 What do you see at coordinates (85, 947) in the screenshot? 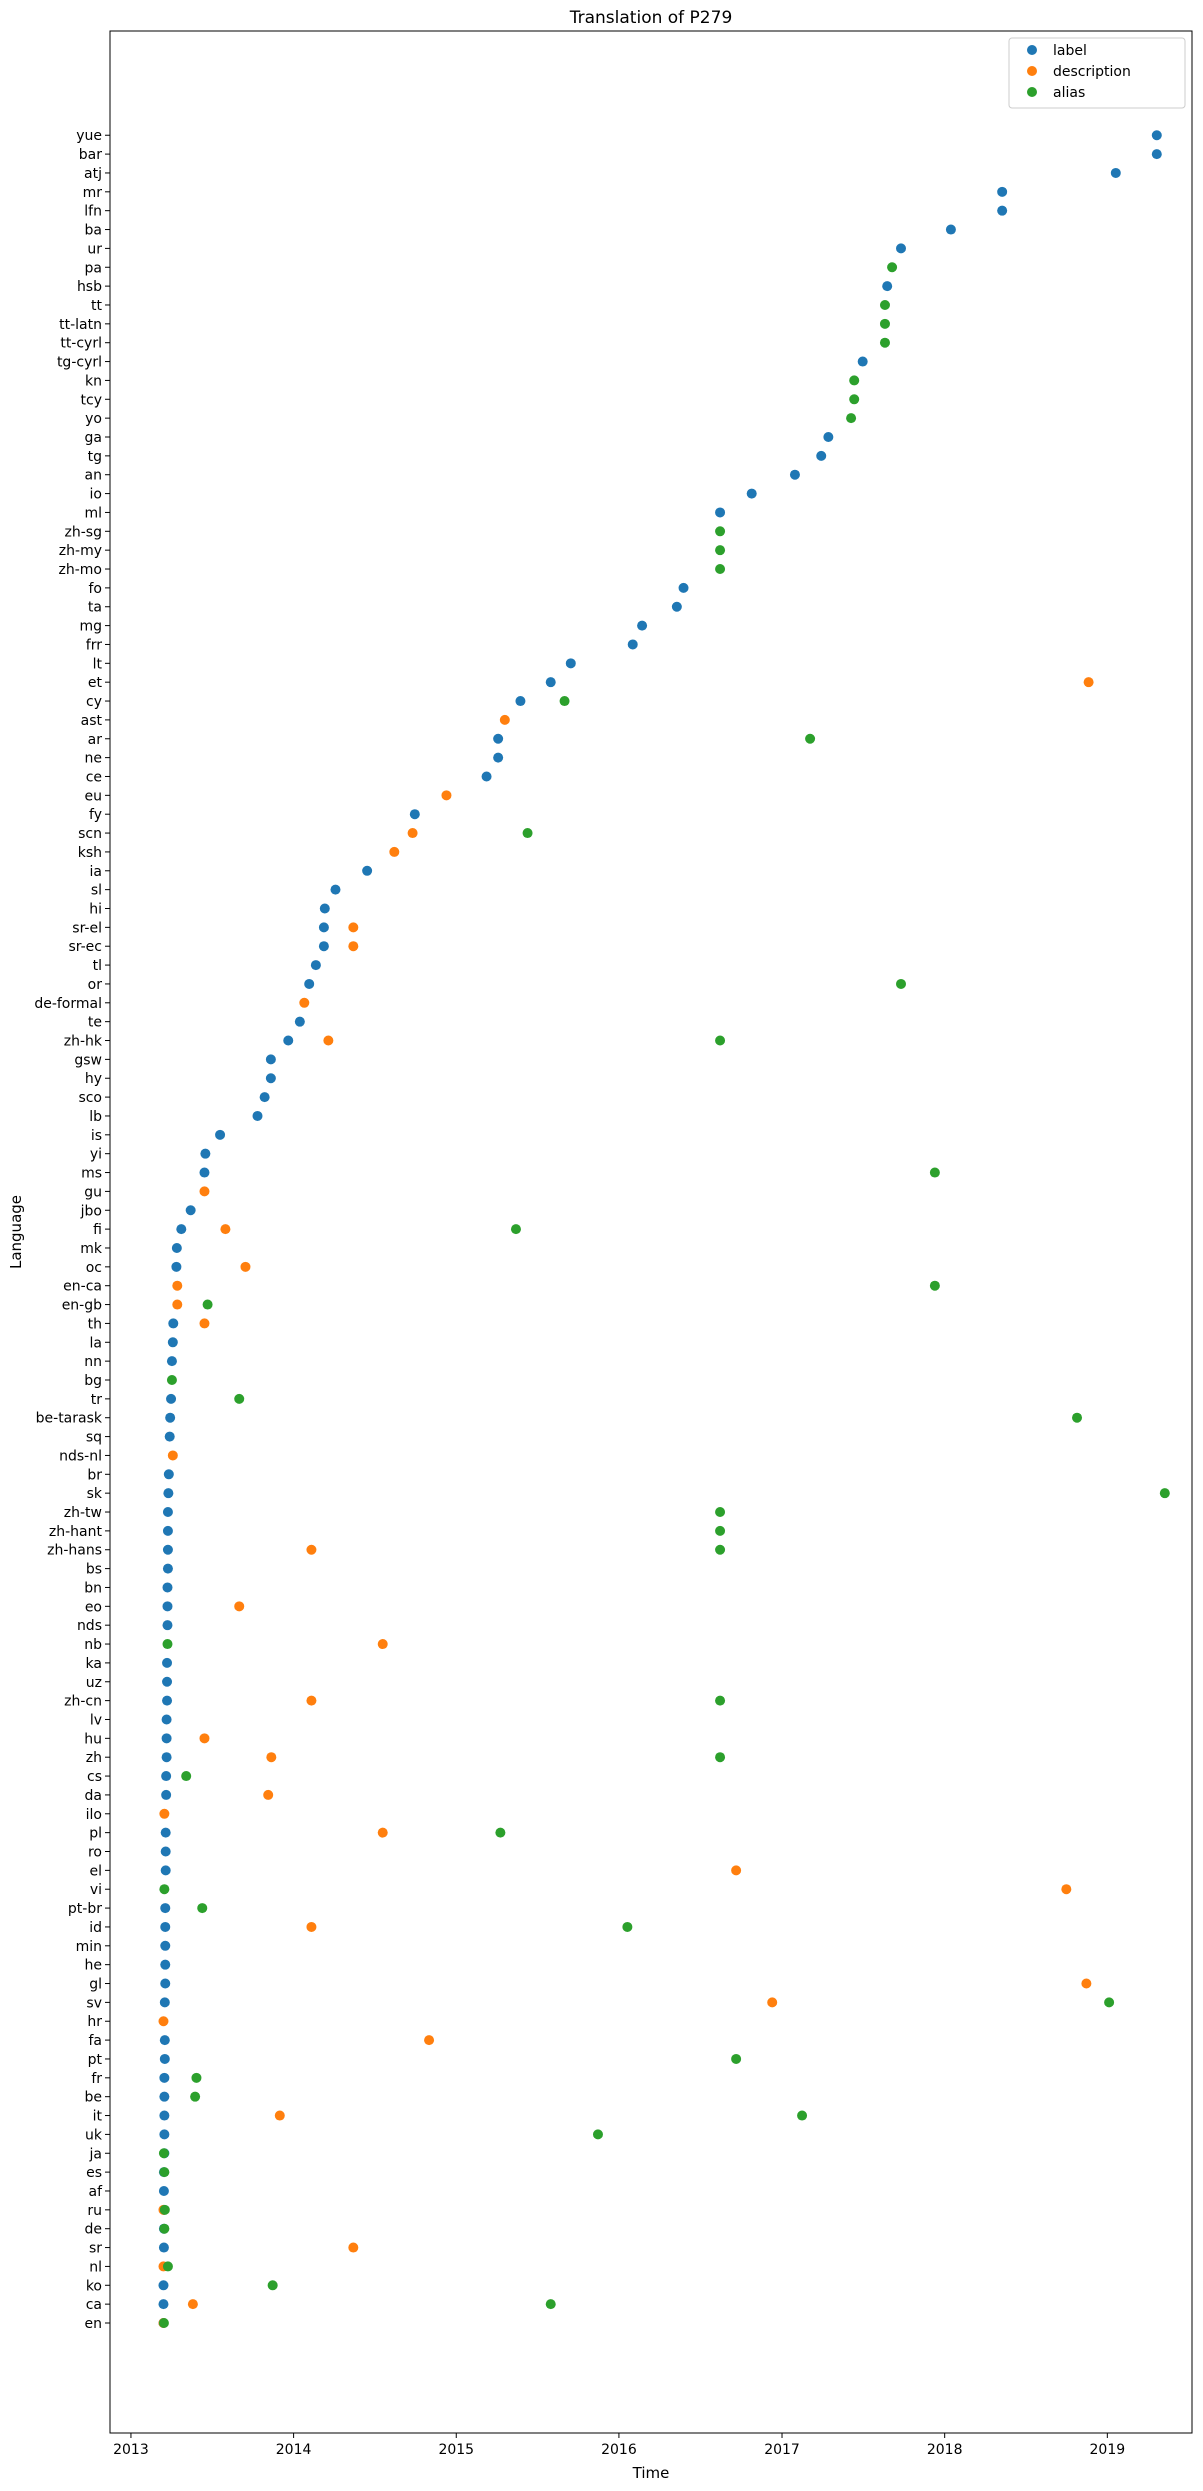
I see `y-tick-label: sr-ec` at bounding box center [85, 947].